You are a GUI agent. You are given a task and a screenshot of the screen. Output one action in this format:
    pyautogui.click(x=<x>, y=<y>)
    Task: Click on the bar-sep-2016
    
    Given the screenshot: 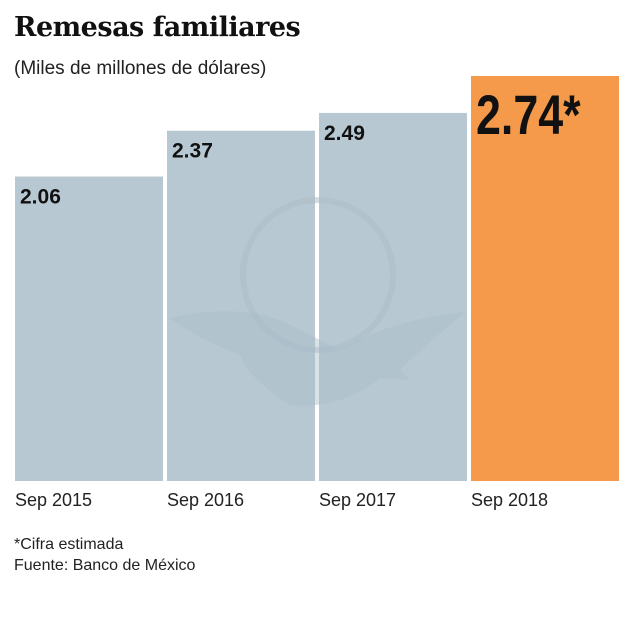 What is the action you would take?
    pyautogui.click(x=241, y=306)
    